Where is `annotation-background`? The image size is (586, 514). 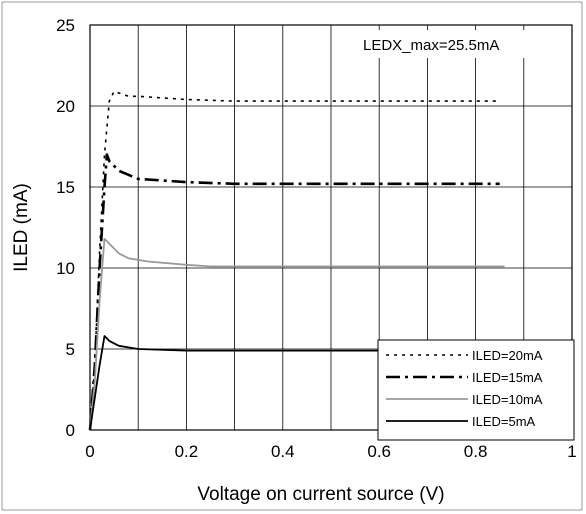
annotation-background is located at coordinates (462, 44).